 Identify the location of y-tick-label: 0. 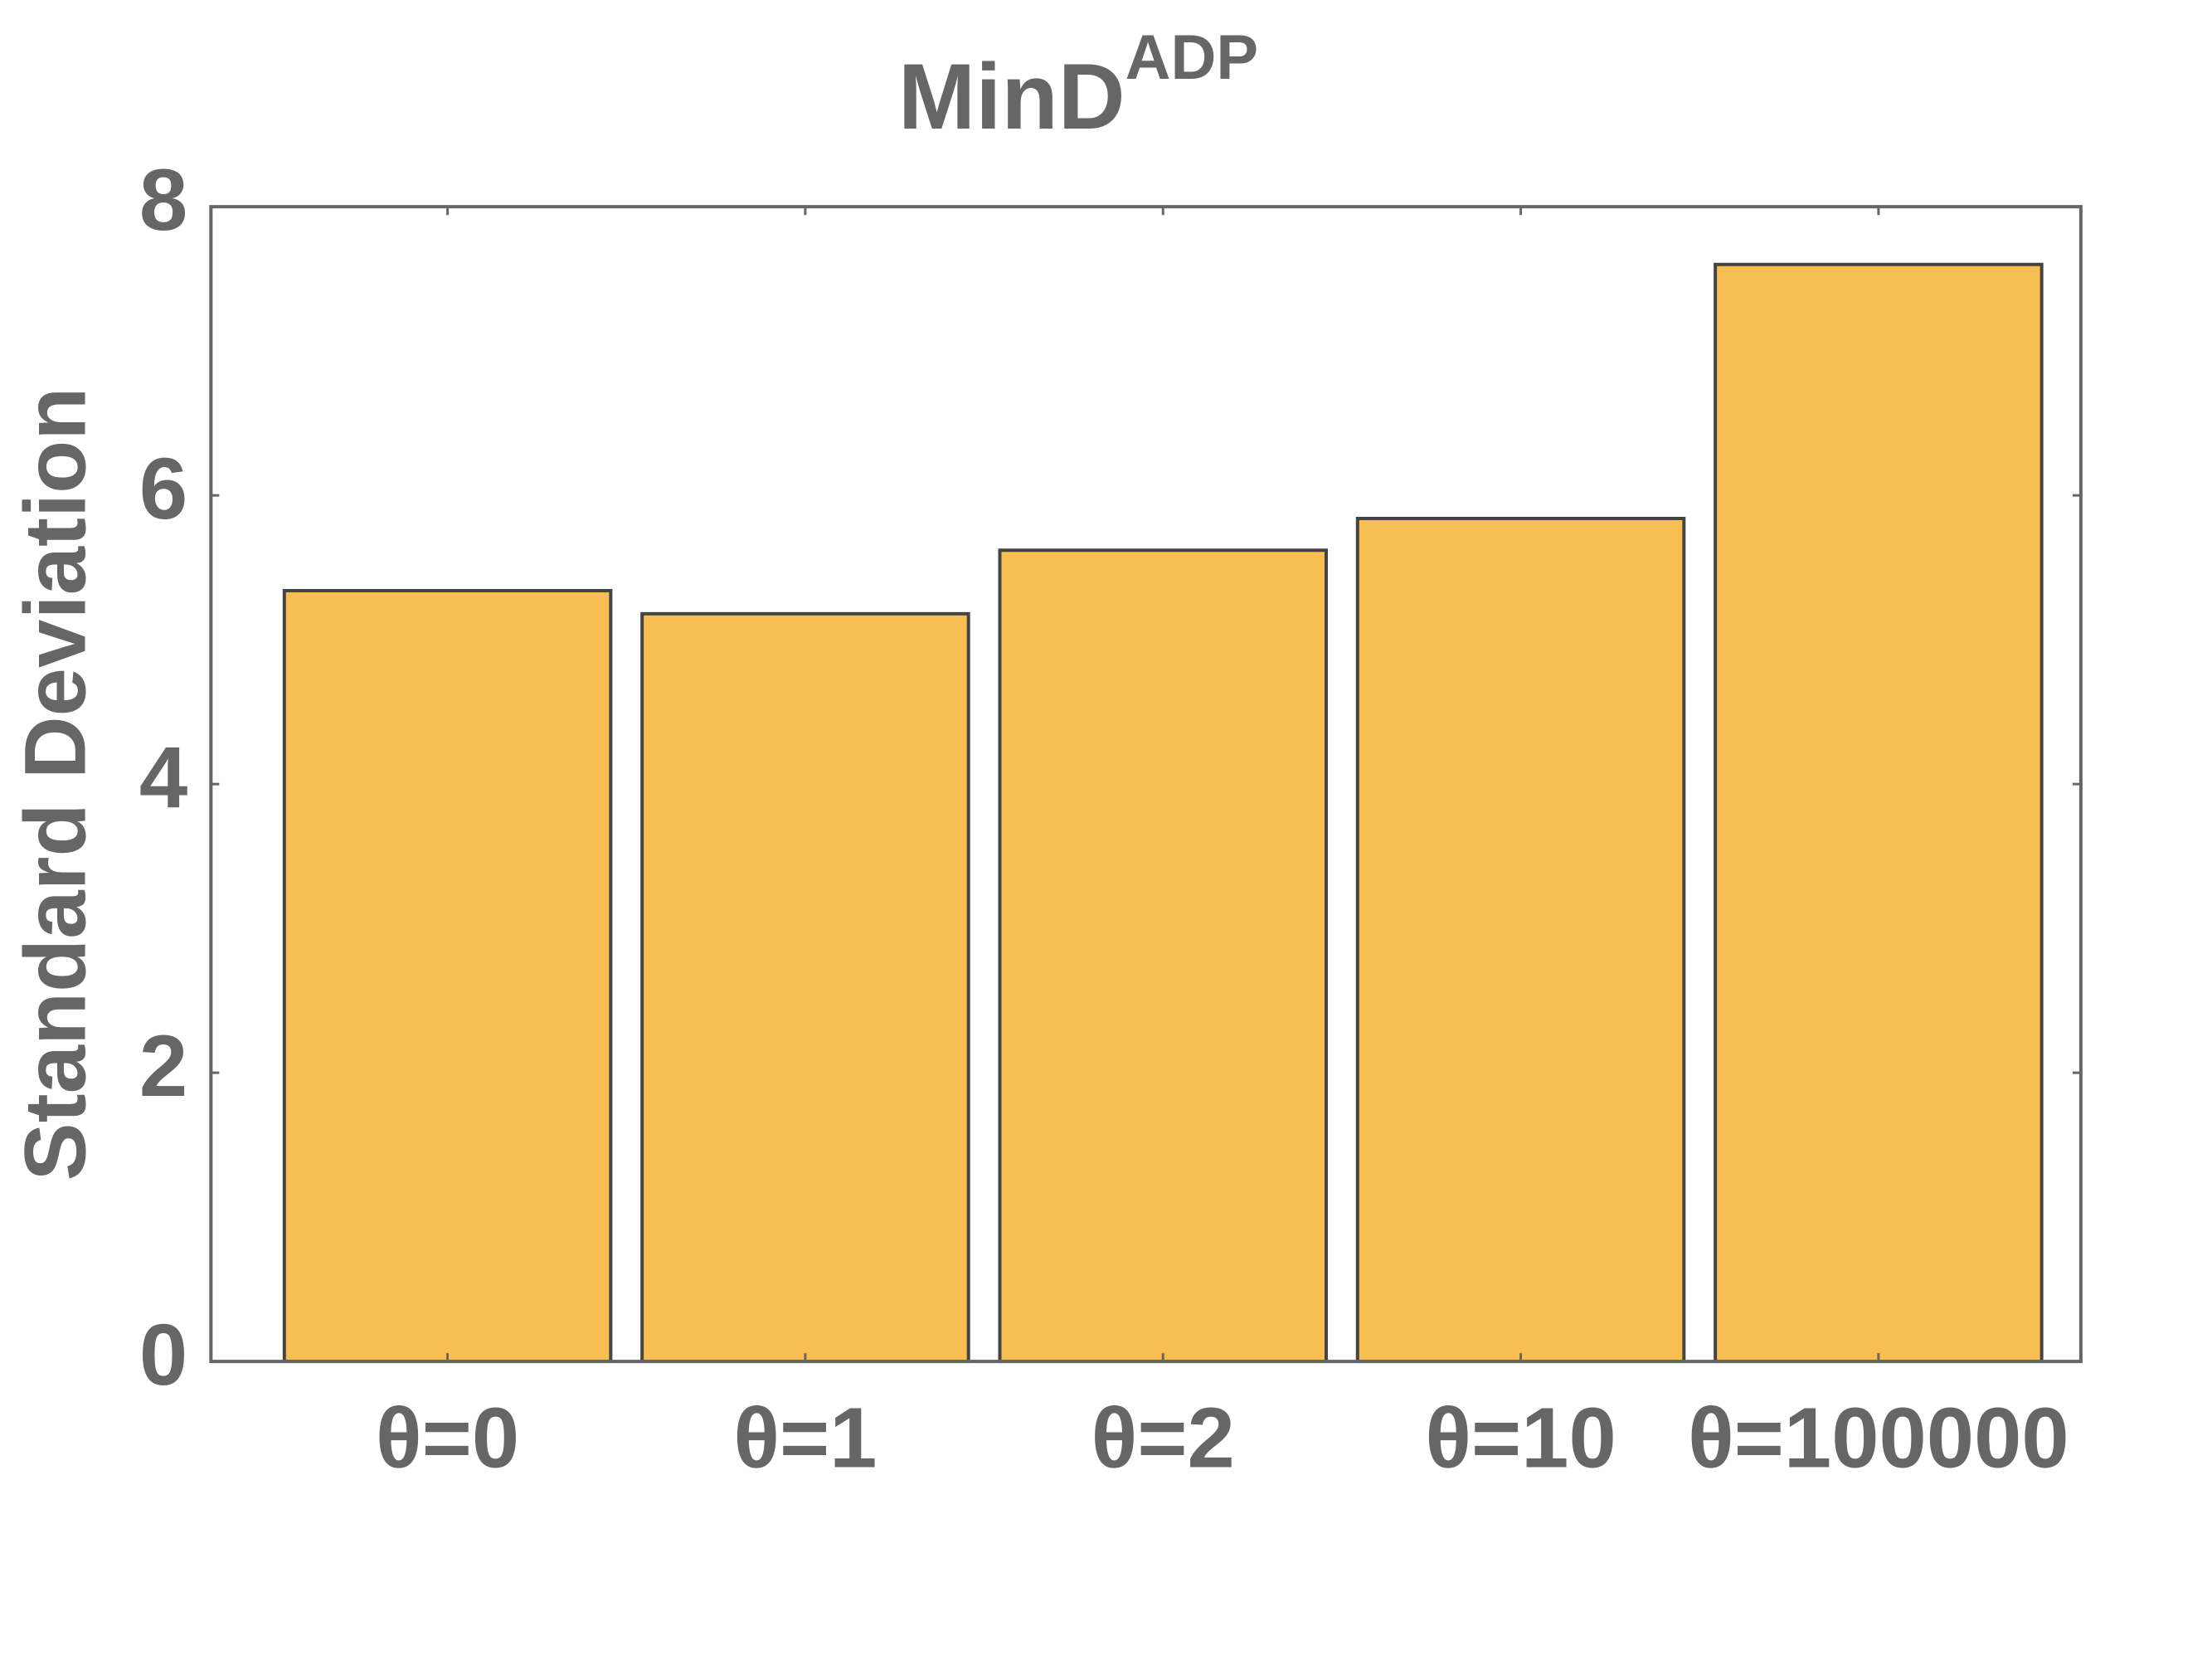
(163, 1355).